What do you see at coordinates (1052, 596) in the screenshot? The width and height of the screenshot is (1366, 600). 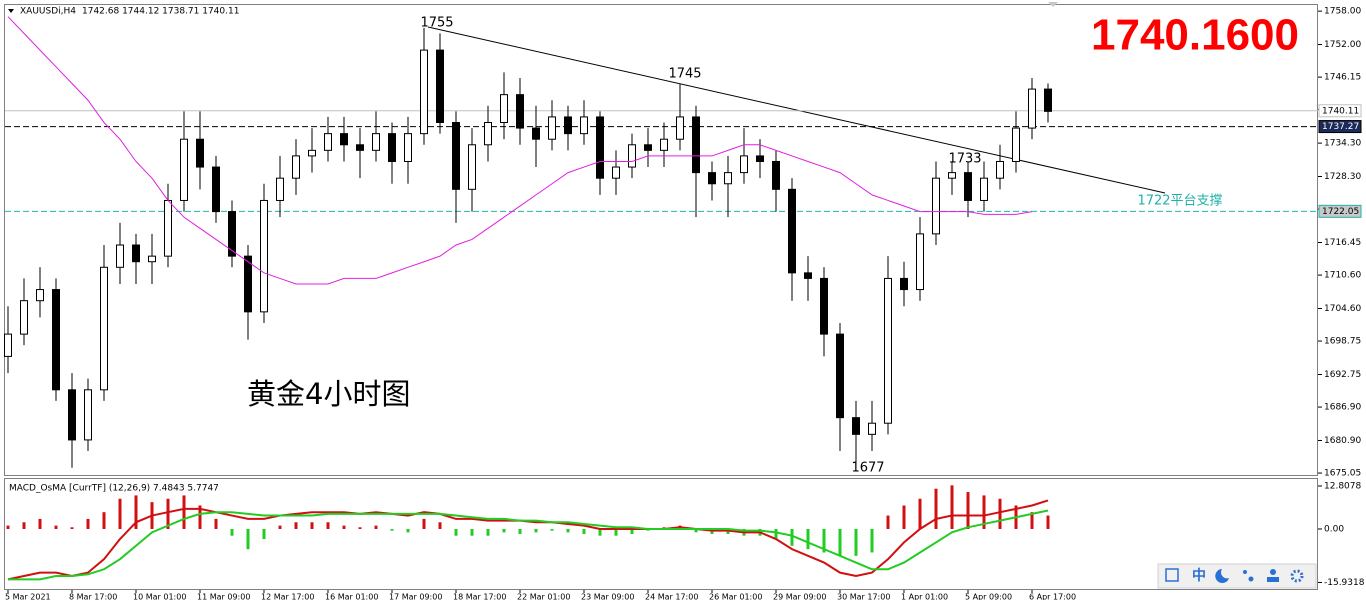 I see `x-tick-label: 6 Apr 17:00` at bounding box center [1052, 596].